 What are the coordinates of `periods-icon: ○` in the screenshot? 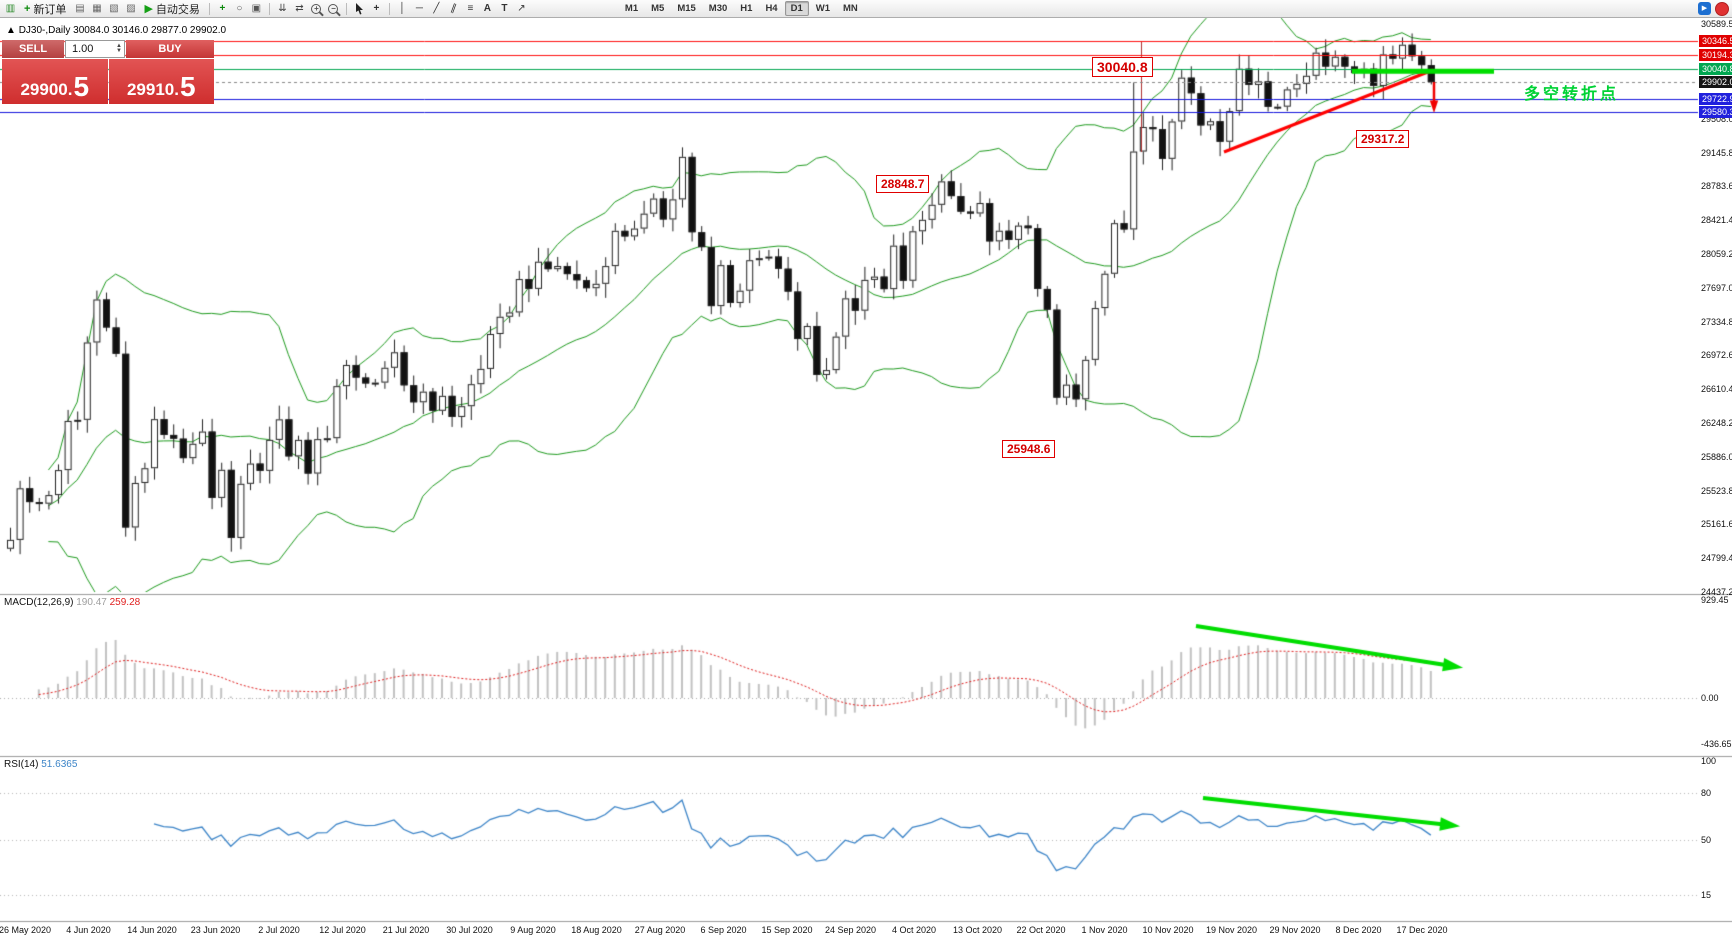 It's located at (239, 8).